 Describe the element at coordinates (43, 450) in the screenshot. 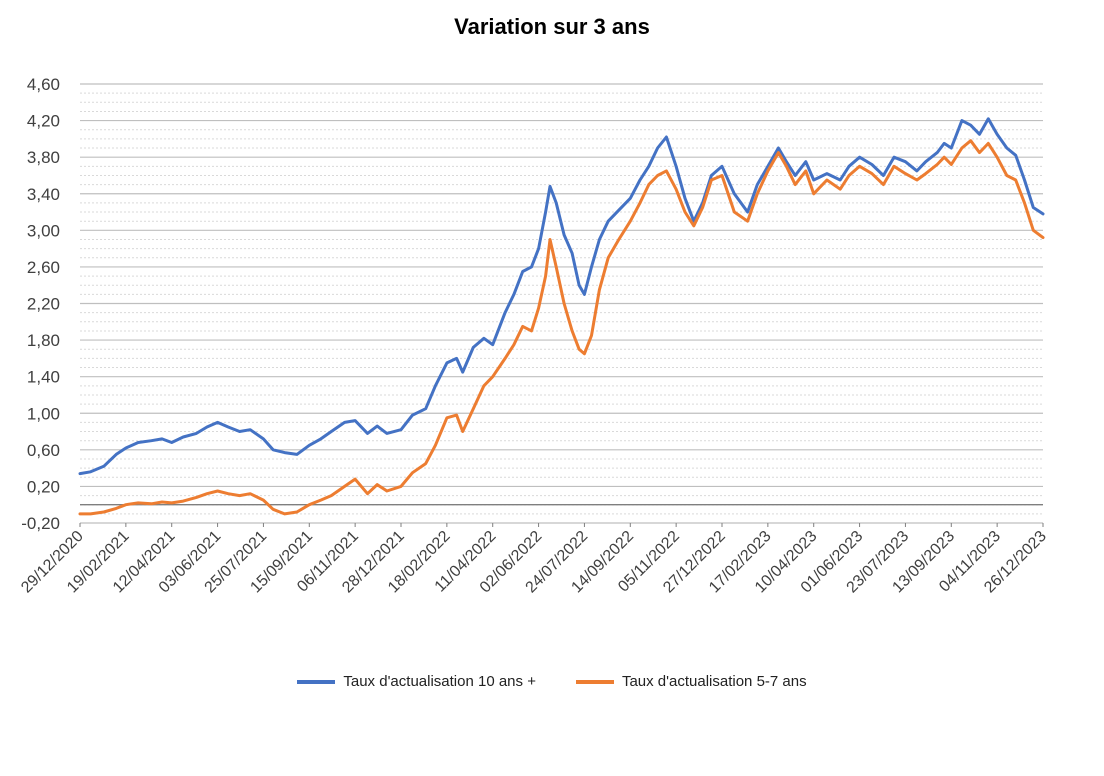

I see `y-tick-label: 0,60` at that location.